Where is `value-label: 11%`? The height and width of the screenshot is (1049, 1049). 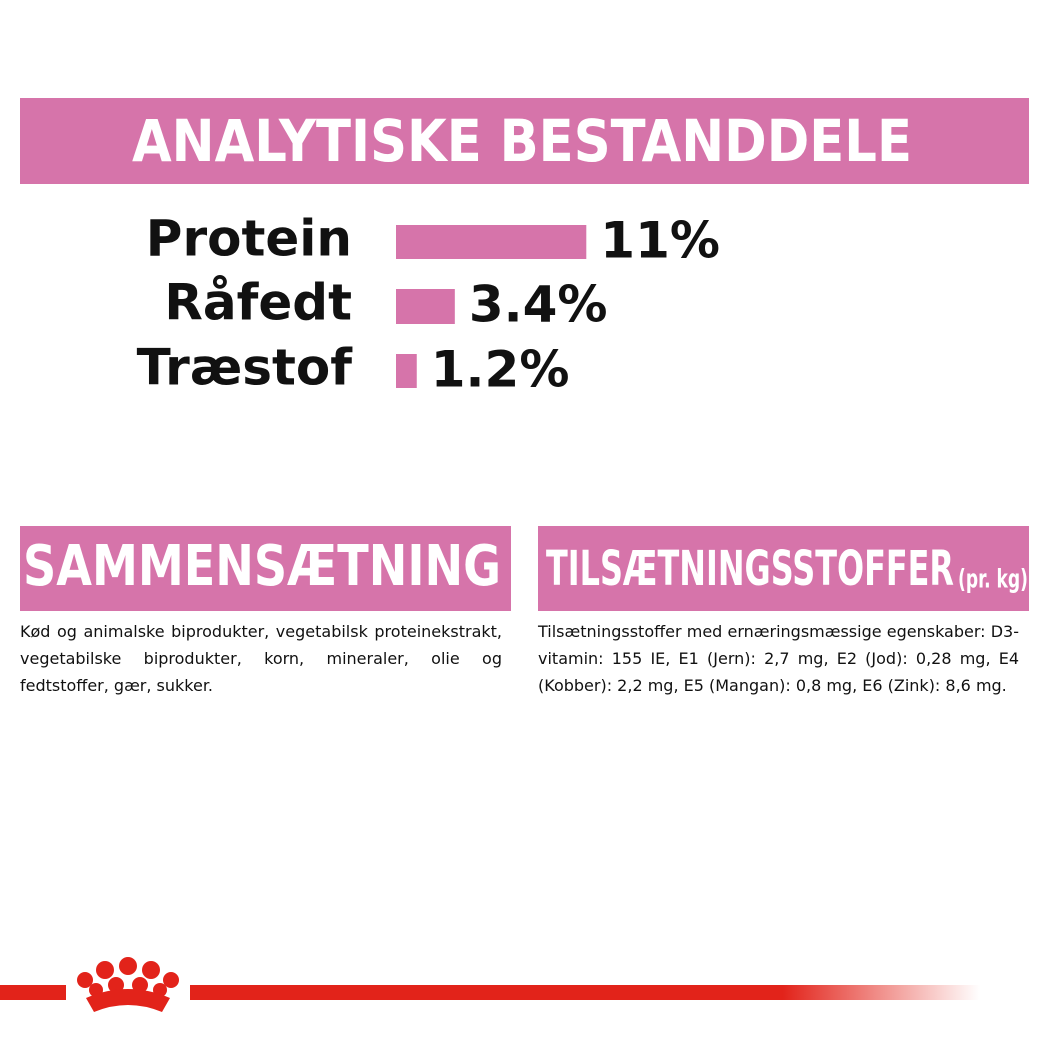 value-label: 11% is located at coordinates (660, 241).